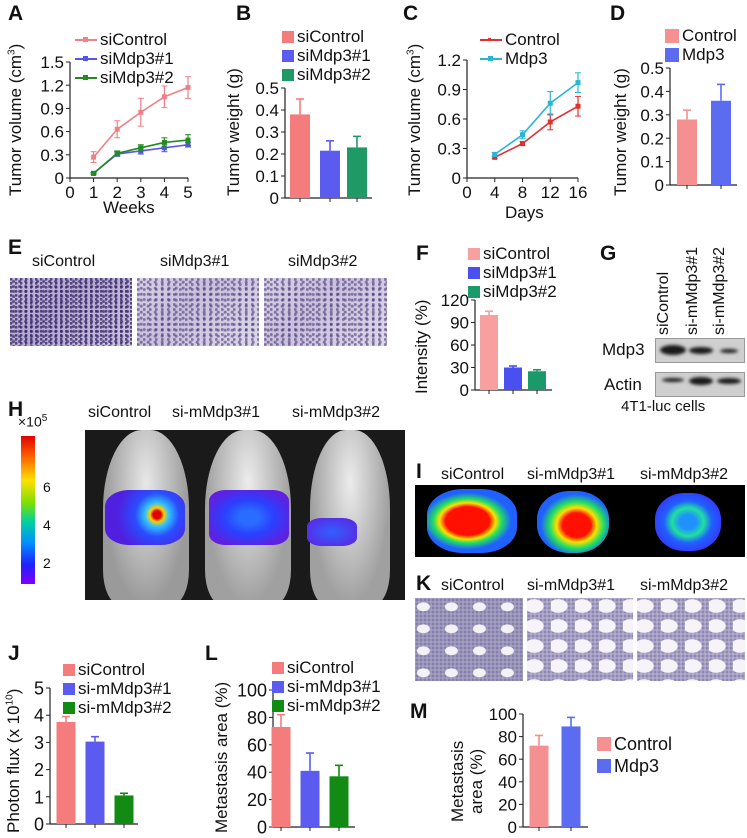 The image size is (747, 838). I want to click on bar-mdp3, so click(571, 776).